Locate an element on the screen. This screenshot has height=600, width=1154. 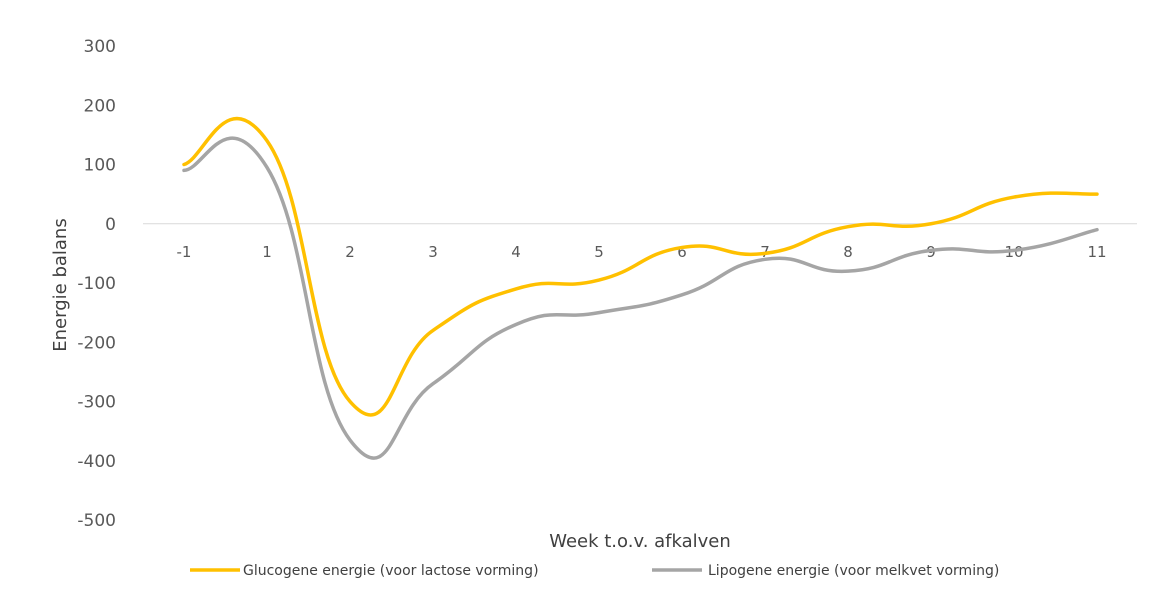
y-tick-label: 100 is located at coordinates (100, 166).